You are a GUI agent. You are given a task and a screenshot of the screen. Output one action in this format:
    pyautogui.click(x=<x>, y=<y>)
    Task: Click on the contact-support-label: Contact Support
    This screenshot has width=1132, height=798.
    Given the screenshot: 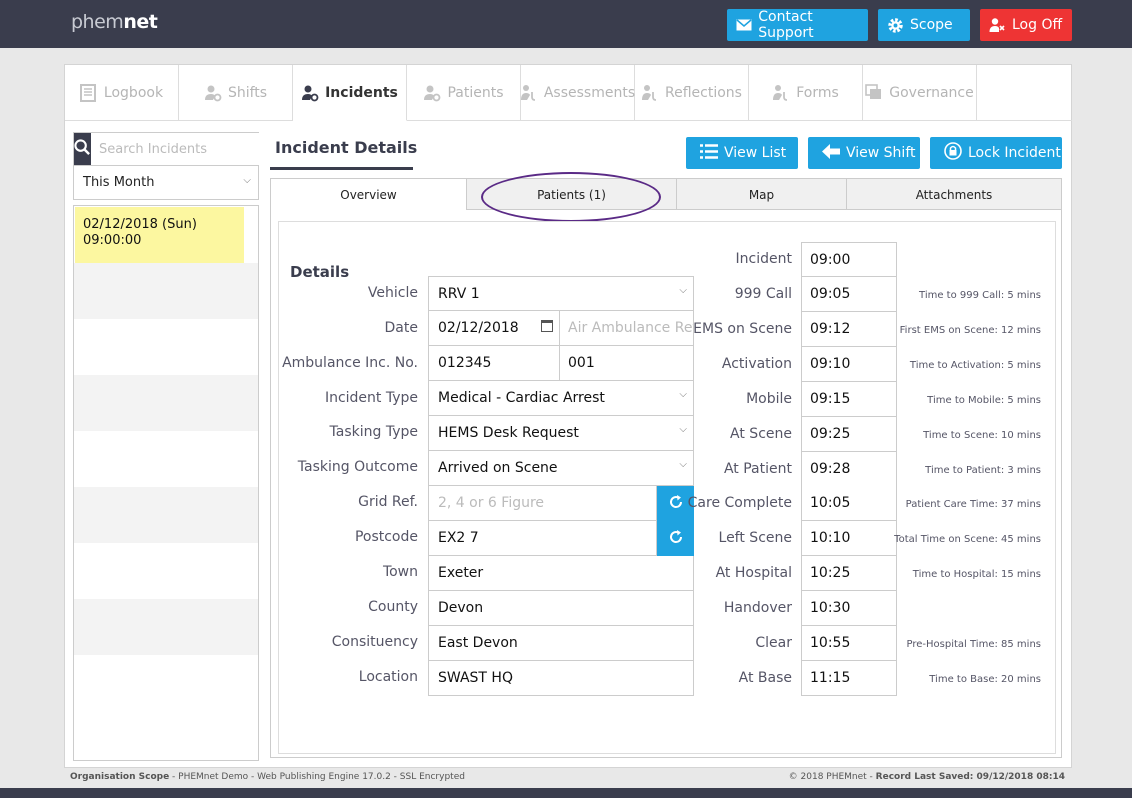 What is the action you would take?
    pyautogui.click(x=786, y=25)
    